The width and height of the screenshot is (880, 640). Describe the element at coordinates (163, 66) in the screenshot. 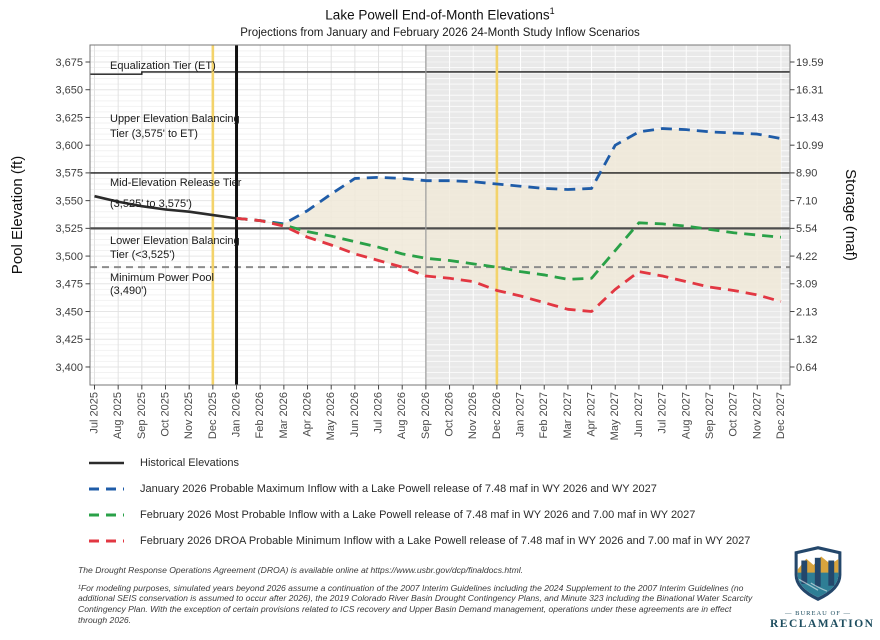

I see `equalization-tier-label: Equalization Tier (ET)` at that location.